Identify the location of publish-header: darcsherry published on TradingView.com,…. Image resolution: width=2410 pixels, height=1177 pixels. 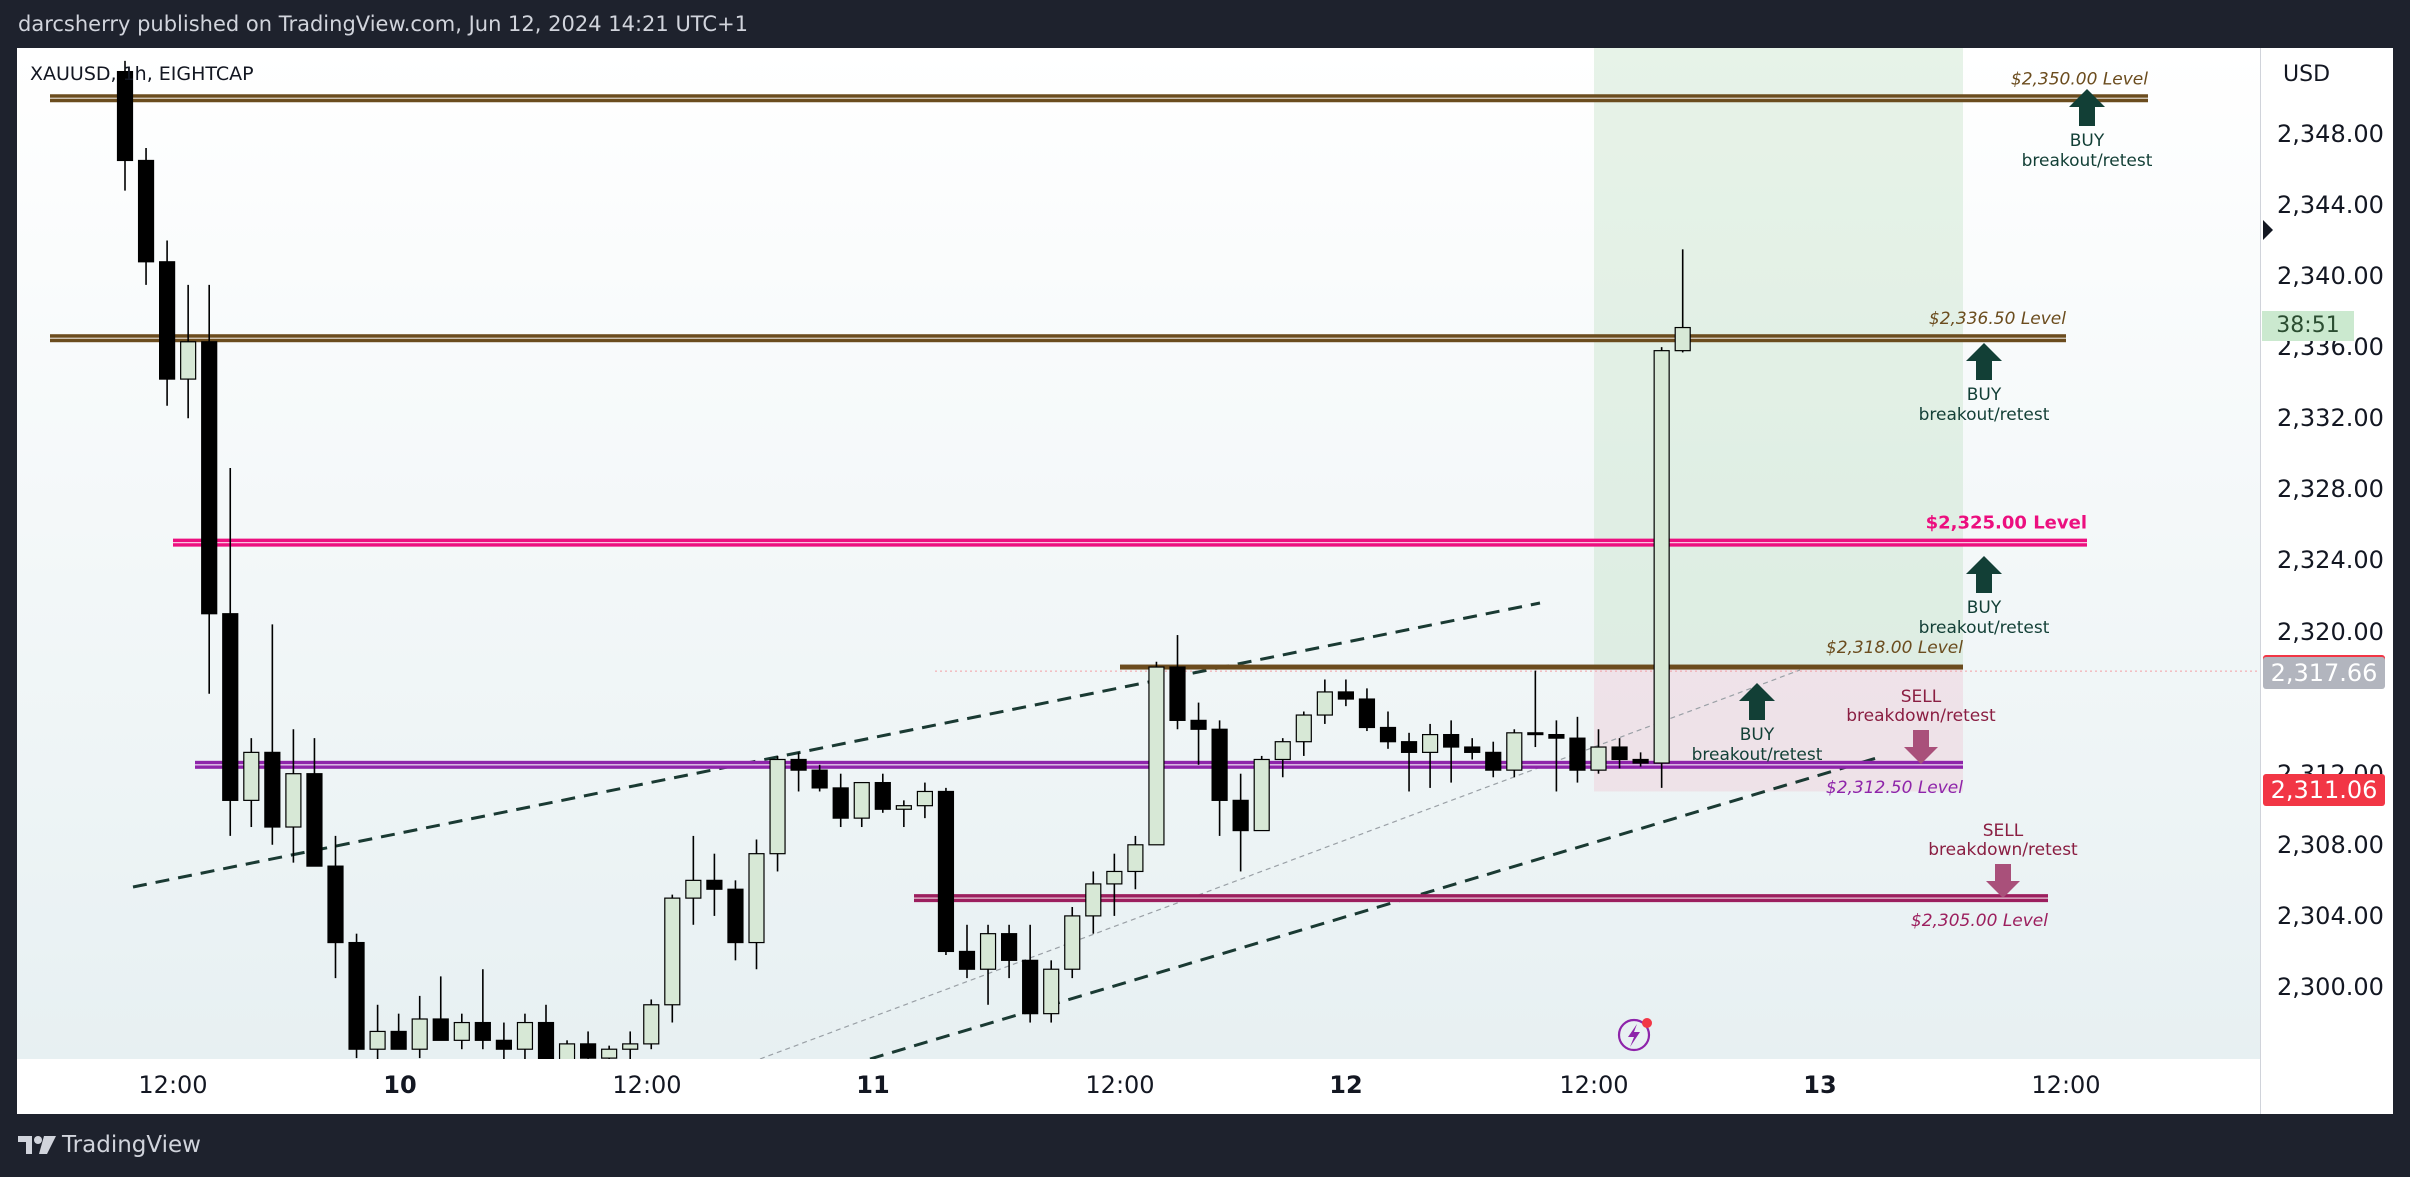
(1205, 24).